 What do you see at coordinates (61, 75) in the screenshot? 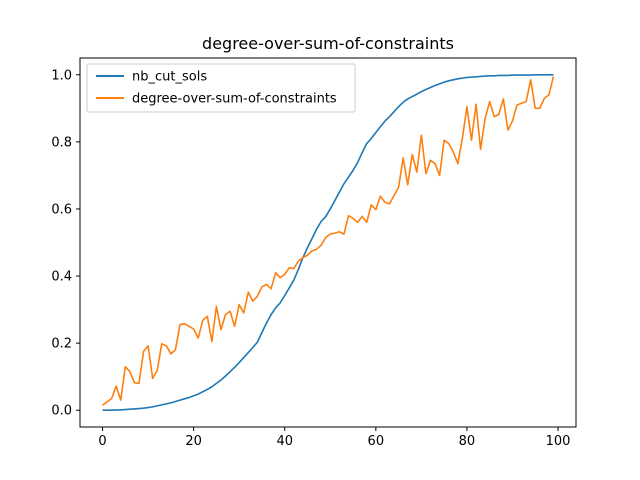
I see `y-tick-label: 1.0` at bounding box center [61, 75].